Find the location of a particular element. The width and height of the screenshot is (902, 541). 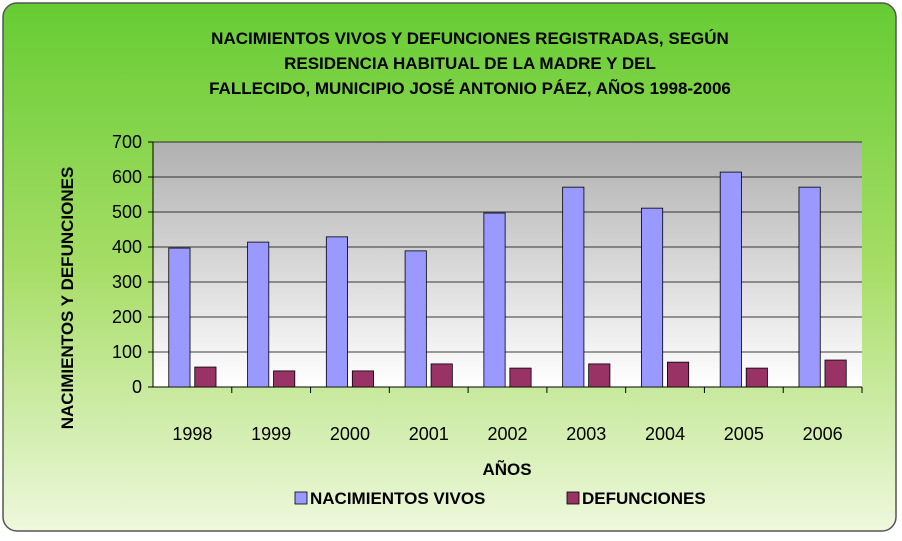

x-tick-label: 1999 is located at coordinates (271, 434).